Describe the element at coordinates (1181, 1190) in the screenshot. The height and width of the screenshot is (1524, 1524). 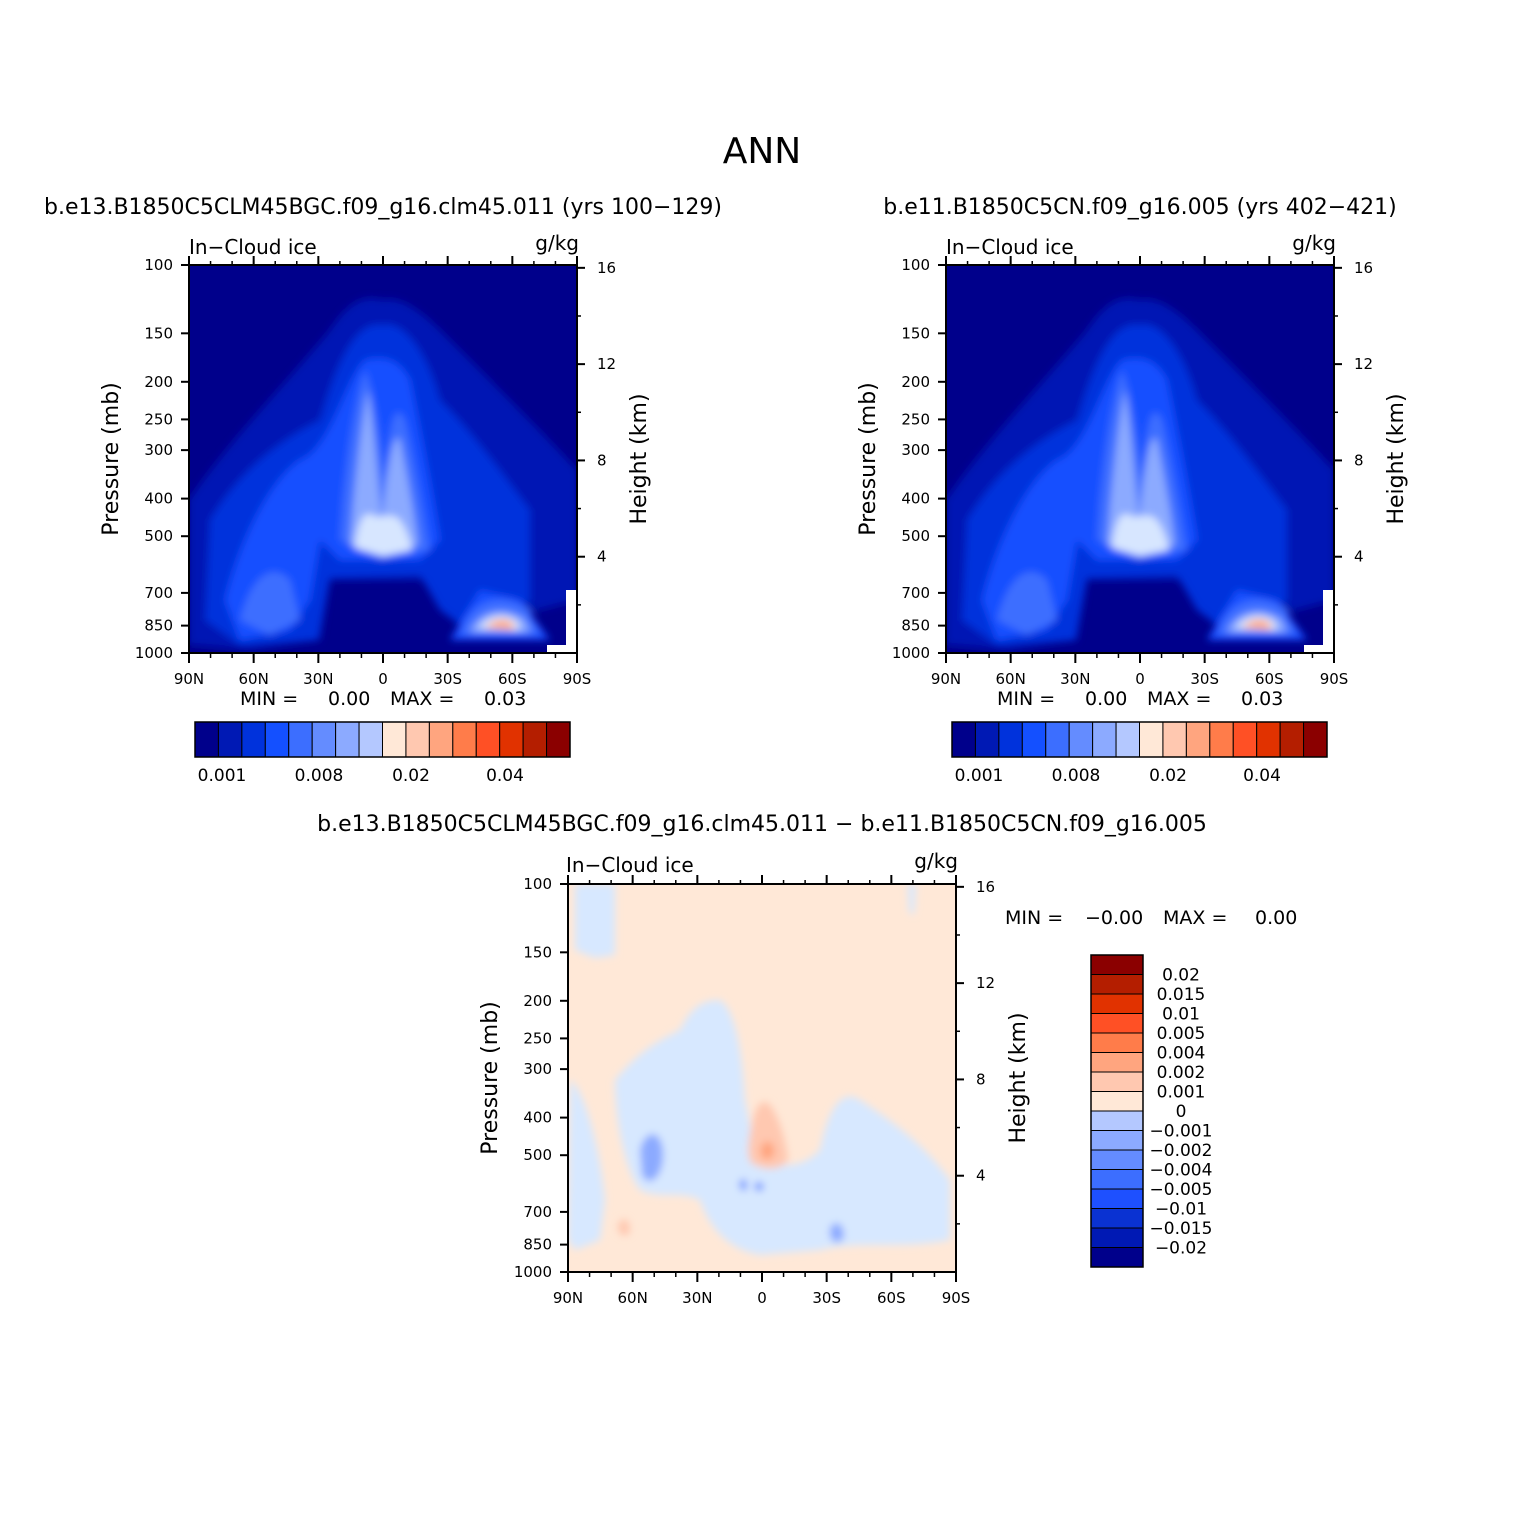
I see `colorbar-label: −0.005` at that location.